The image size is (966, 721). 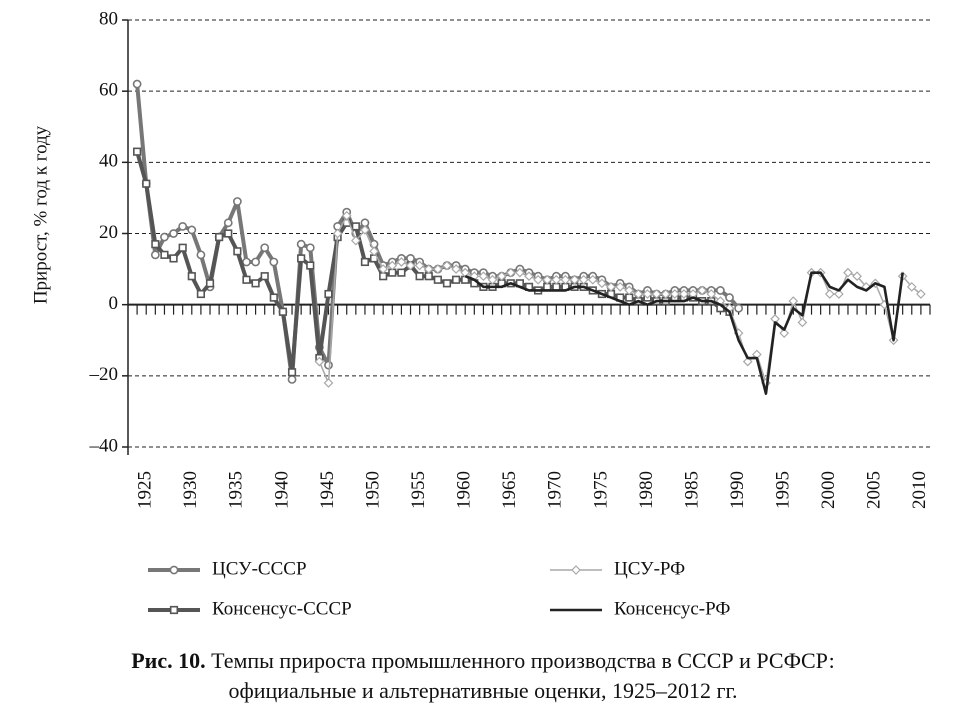 I want to click on legend-marker, so click(x=174, y=570).